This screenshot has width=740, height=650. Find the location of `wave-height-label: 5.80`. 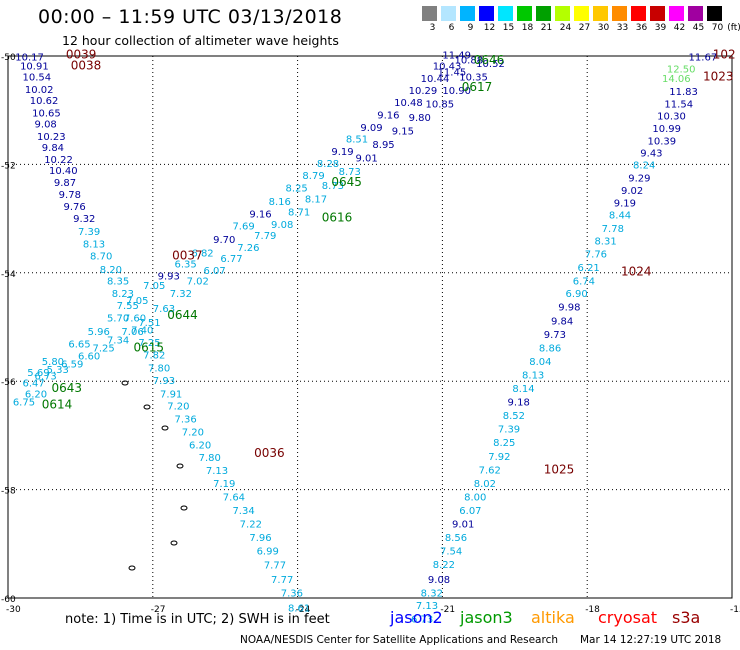

wave-height-label: 5.80 is located at coordinates (53, 362).